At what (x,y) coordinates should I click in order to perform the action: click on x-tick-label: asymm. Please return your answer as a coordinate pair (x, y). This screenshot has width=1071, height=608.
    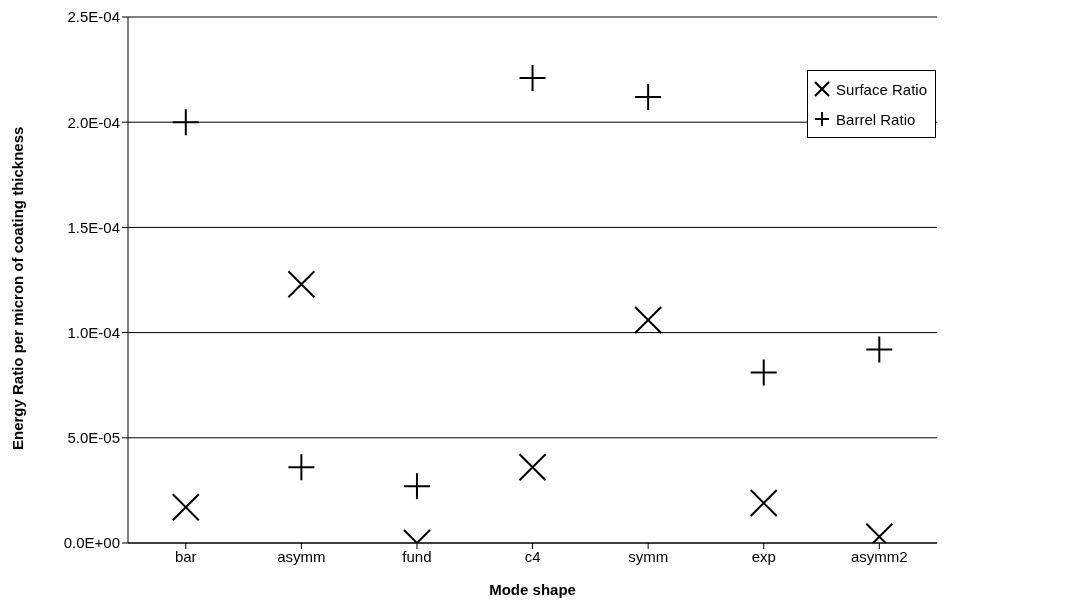
    Looking at the image, I should click on (301, 556).